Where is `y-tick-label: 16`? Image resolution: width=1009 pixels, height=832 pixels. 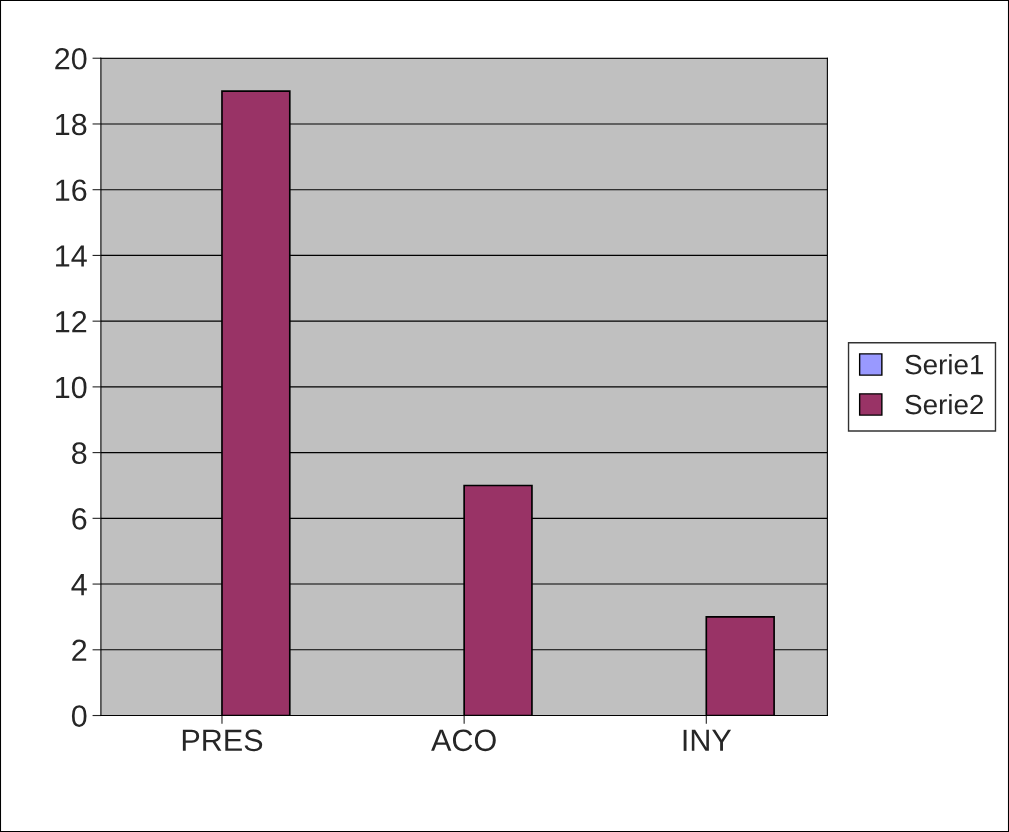
y-tick-label: 16 is located at coordinates (71, 190).